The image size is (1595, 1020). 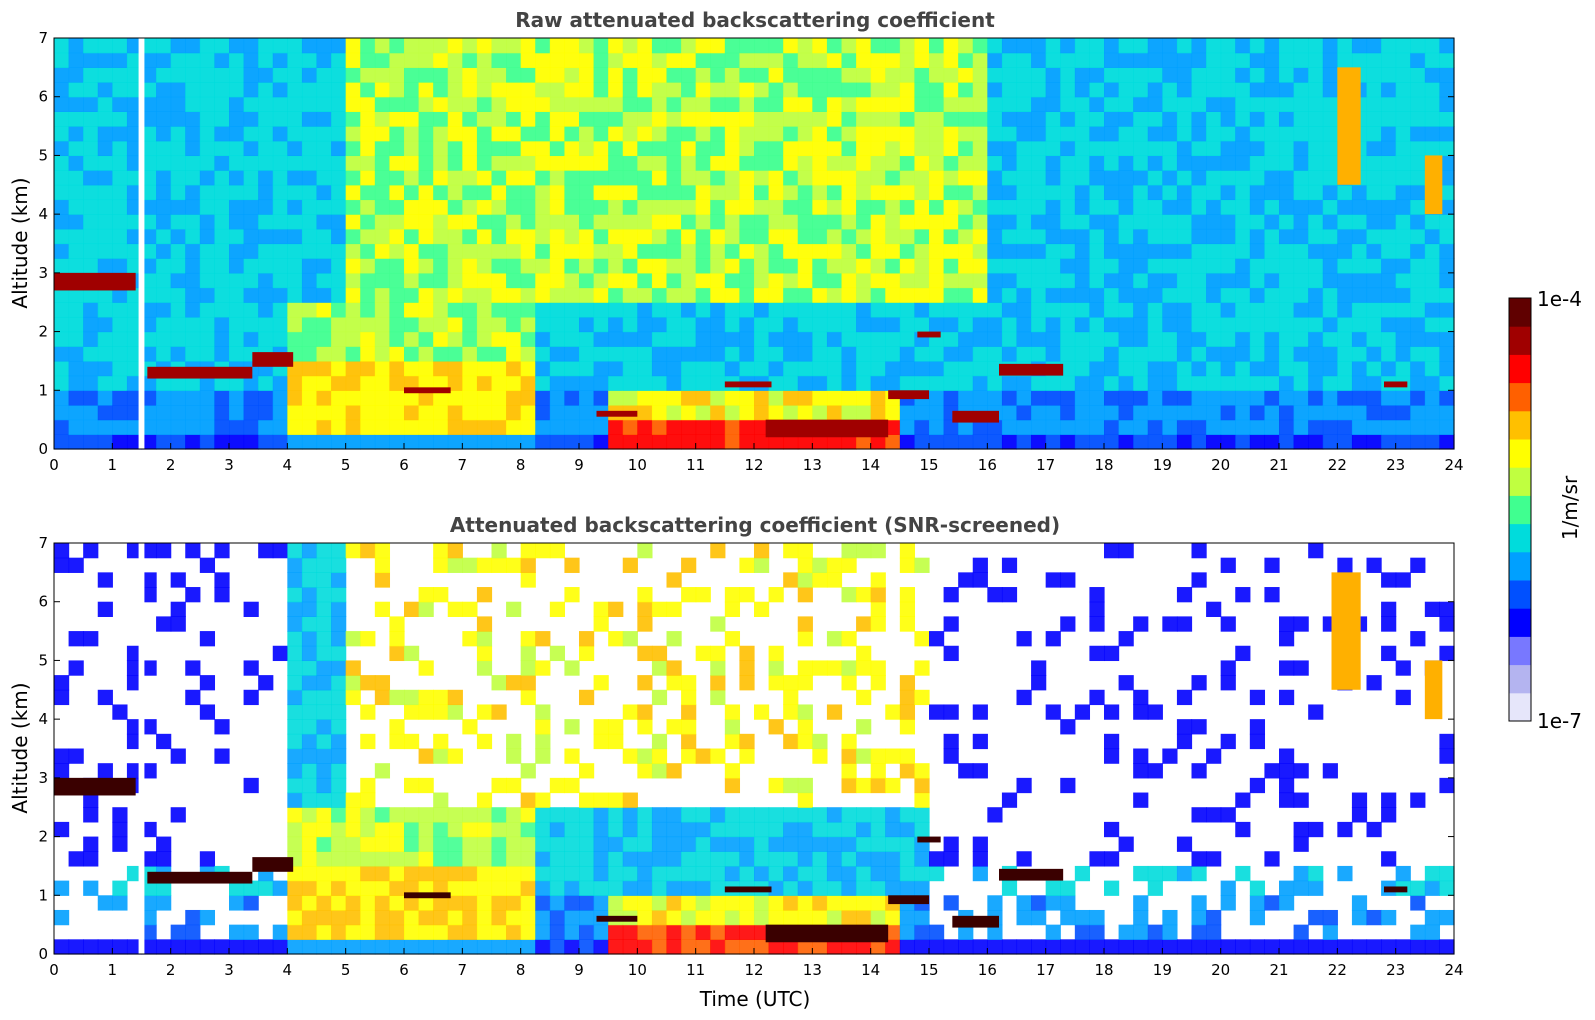 What do you see at coordinates (43, 38) in the screenshot?
I see `y-tick-label: 7` at bounding box center [43, 38].